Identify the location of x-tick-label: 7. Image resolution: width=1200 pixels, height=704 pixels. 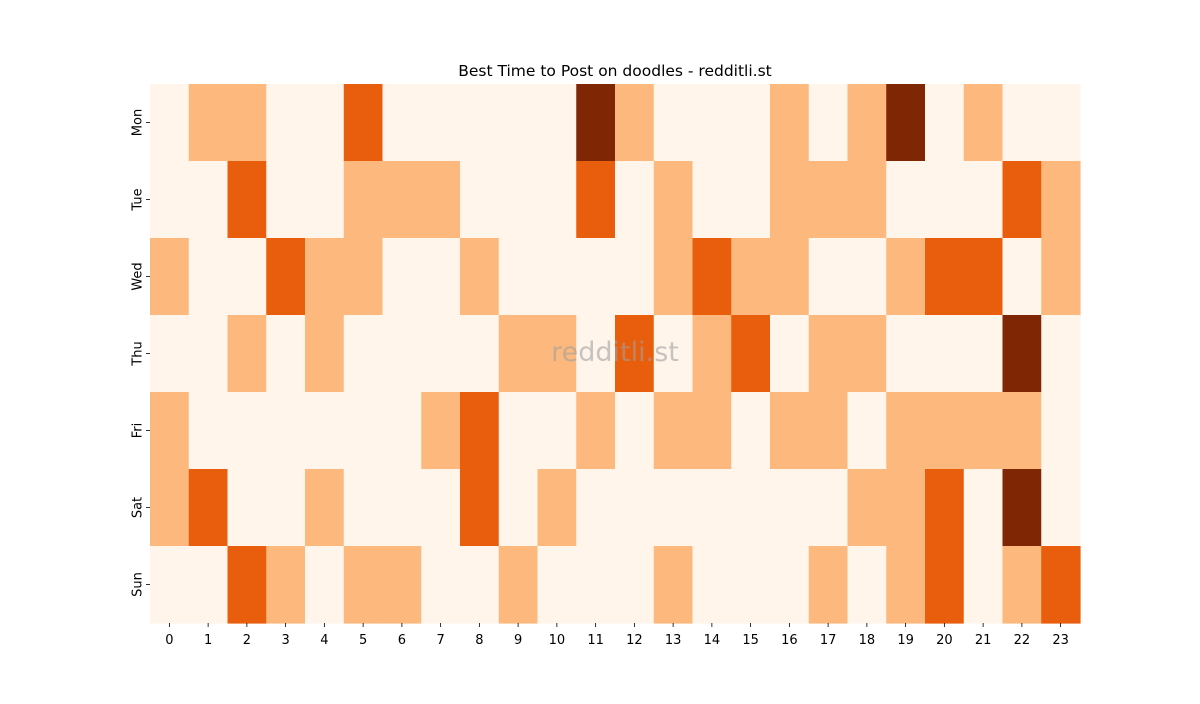
(440, 640).